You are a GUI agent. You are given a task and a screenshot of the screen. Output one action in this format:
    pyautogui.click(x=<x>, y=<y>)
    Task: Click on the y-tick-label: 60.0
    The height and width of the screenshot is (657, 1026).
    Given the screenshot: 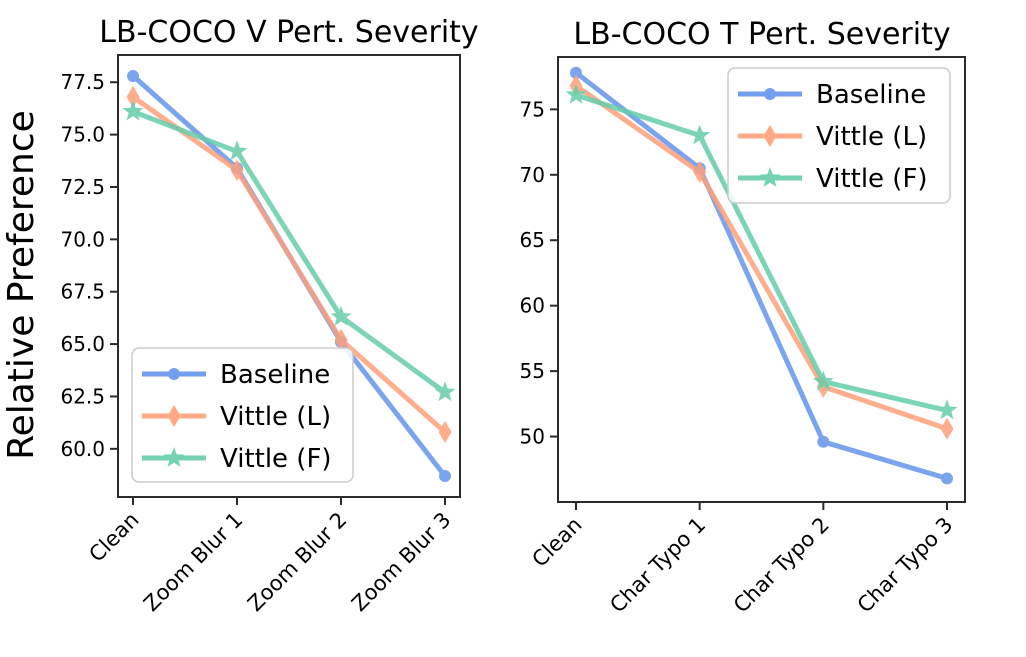 What is the action you would take?
    pyautogui.click(x=82, y=449)
    